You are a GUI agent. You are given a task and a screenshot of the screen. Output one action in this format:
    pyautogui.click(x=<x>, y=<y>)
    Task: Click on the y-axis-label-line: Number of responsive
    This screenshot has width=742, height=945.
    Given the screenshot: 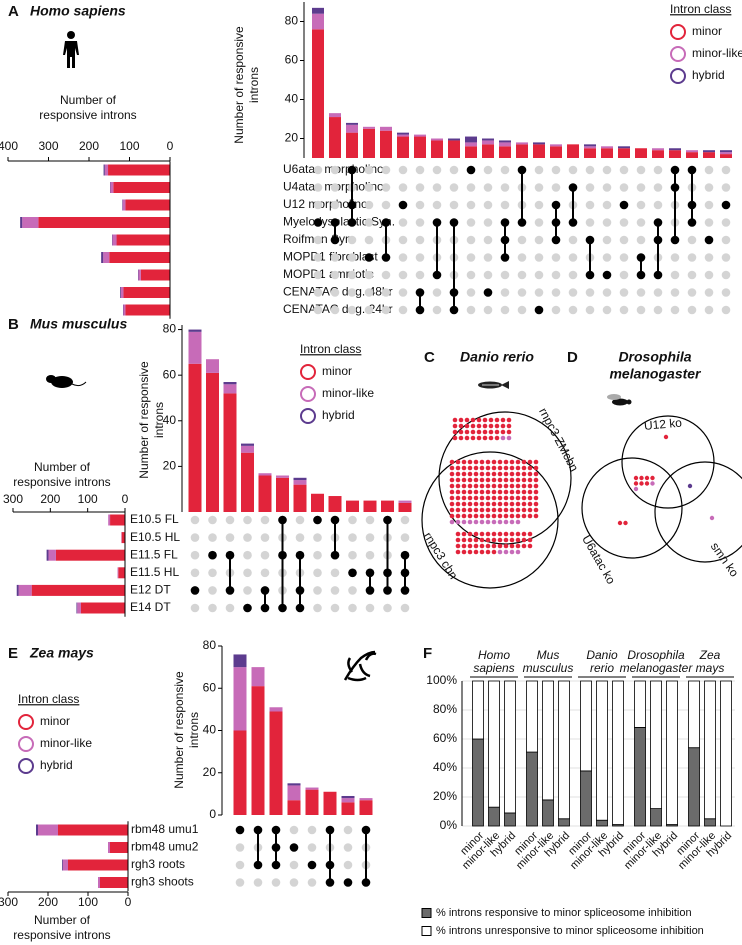 What is the action you would take?
    pyautogui.click(x=179, y=730)
    